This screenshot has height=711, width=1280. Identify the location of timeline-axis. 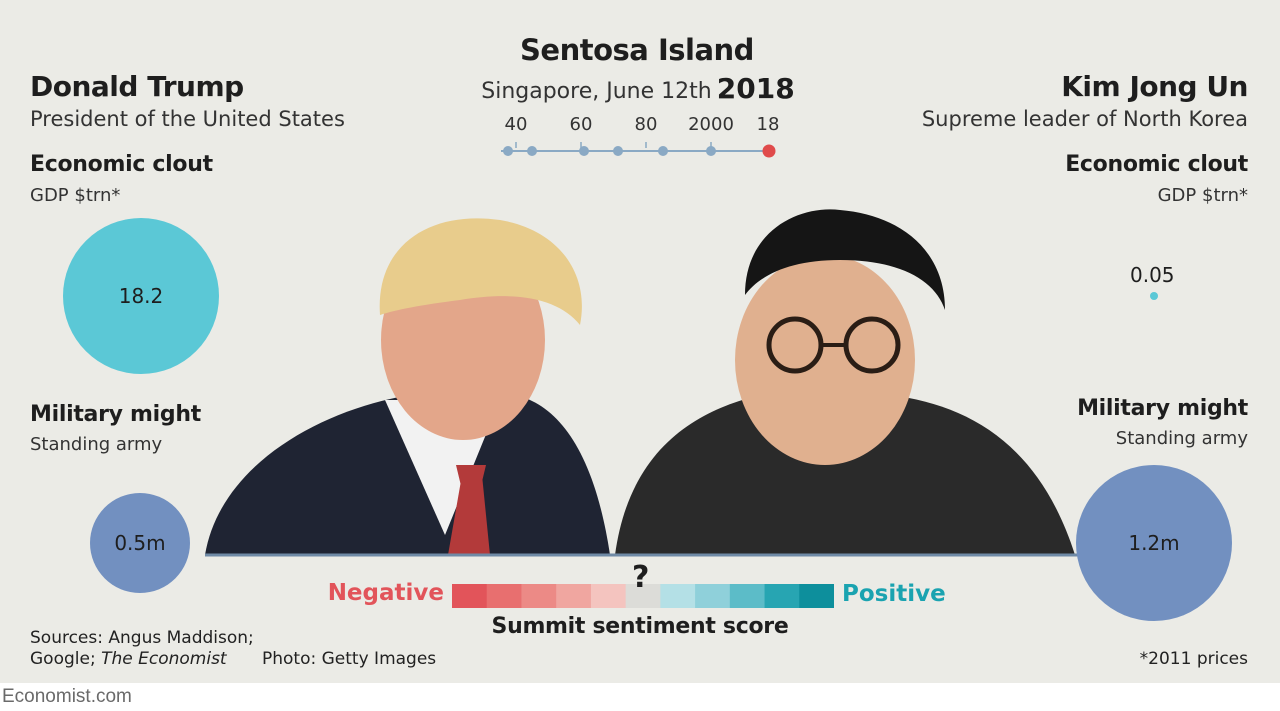
(638, 150).